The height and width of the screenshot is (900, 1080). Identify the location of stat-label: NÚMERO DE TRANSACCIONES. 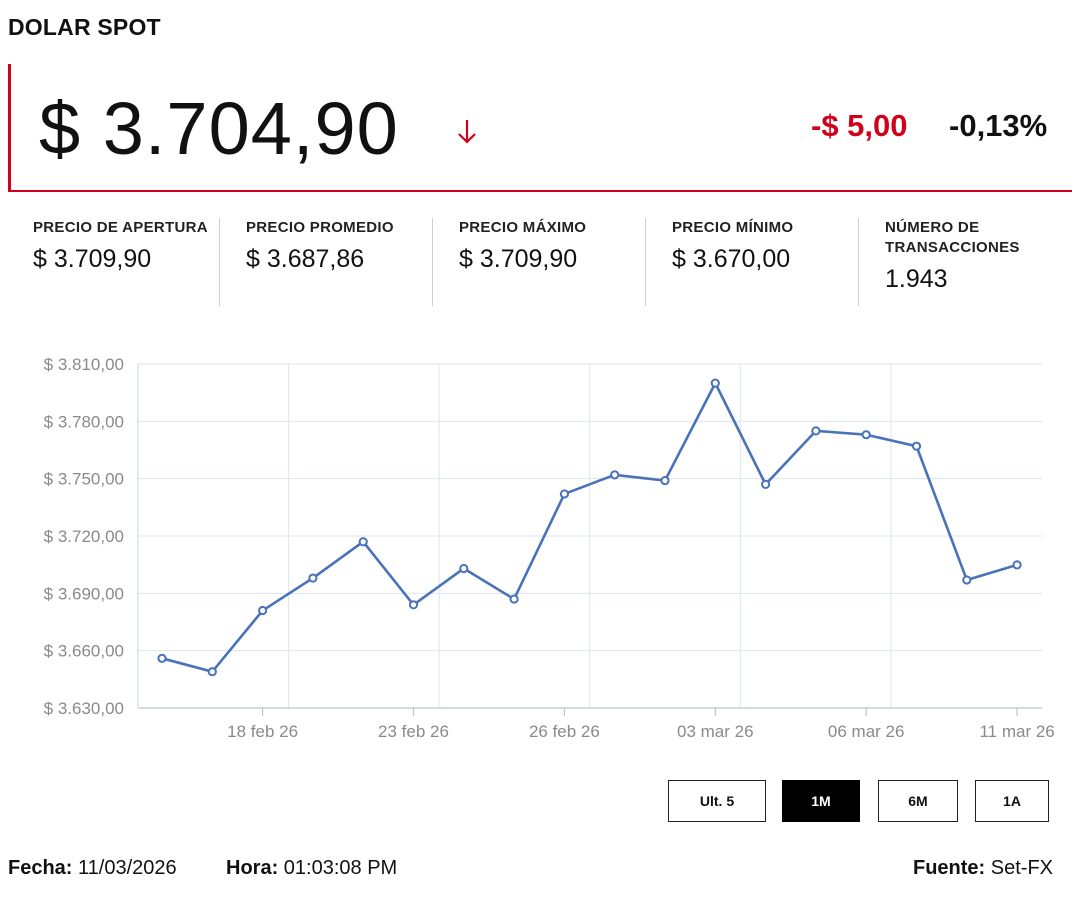
(952, 237).